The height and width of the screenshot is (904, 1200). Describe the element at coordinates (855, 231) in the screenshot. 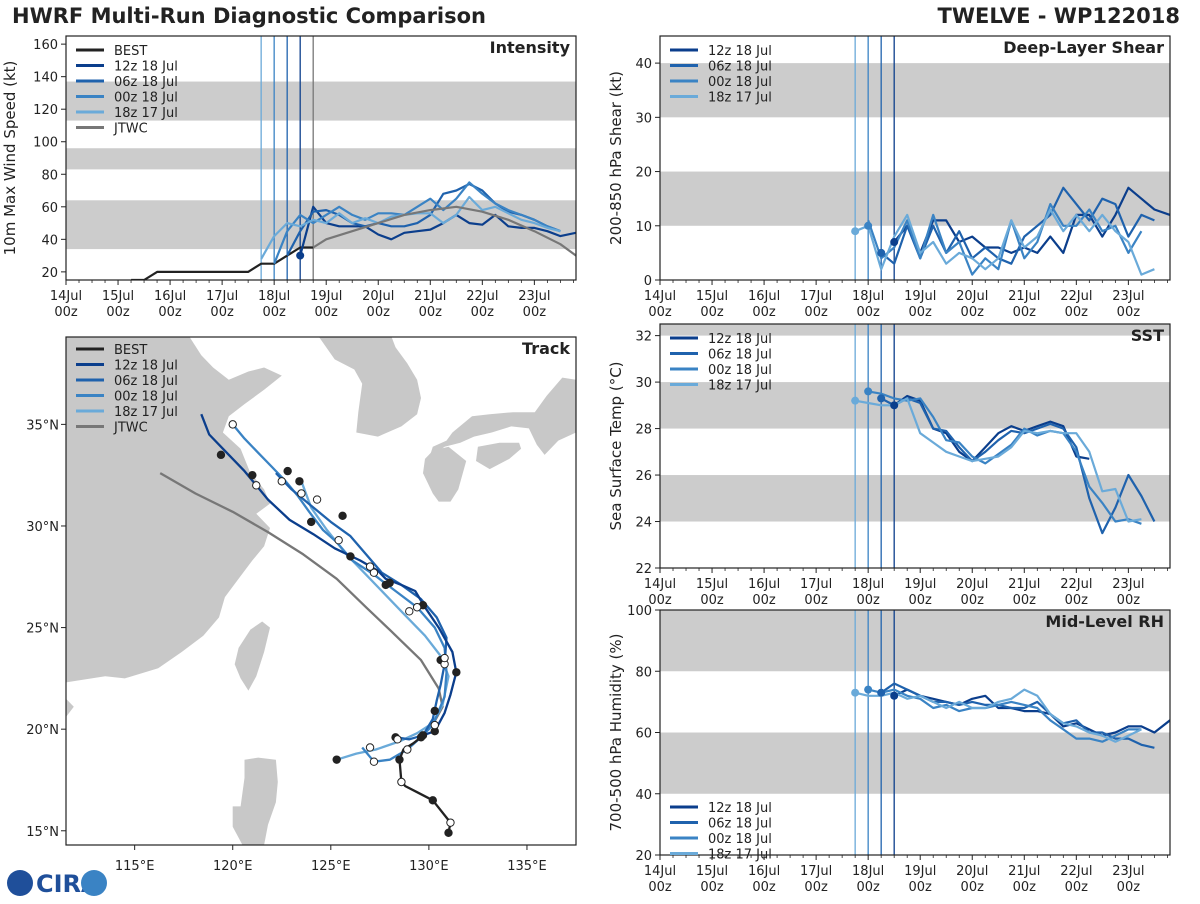

I see `shear-init-marker` at that location.